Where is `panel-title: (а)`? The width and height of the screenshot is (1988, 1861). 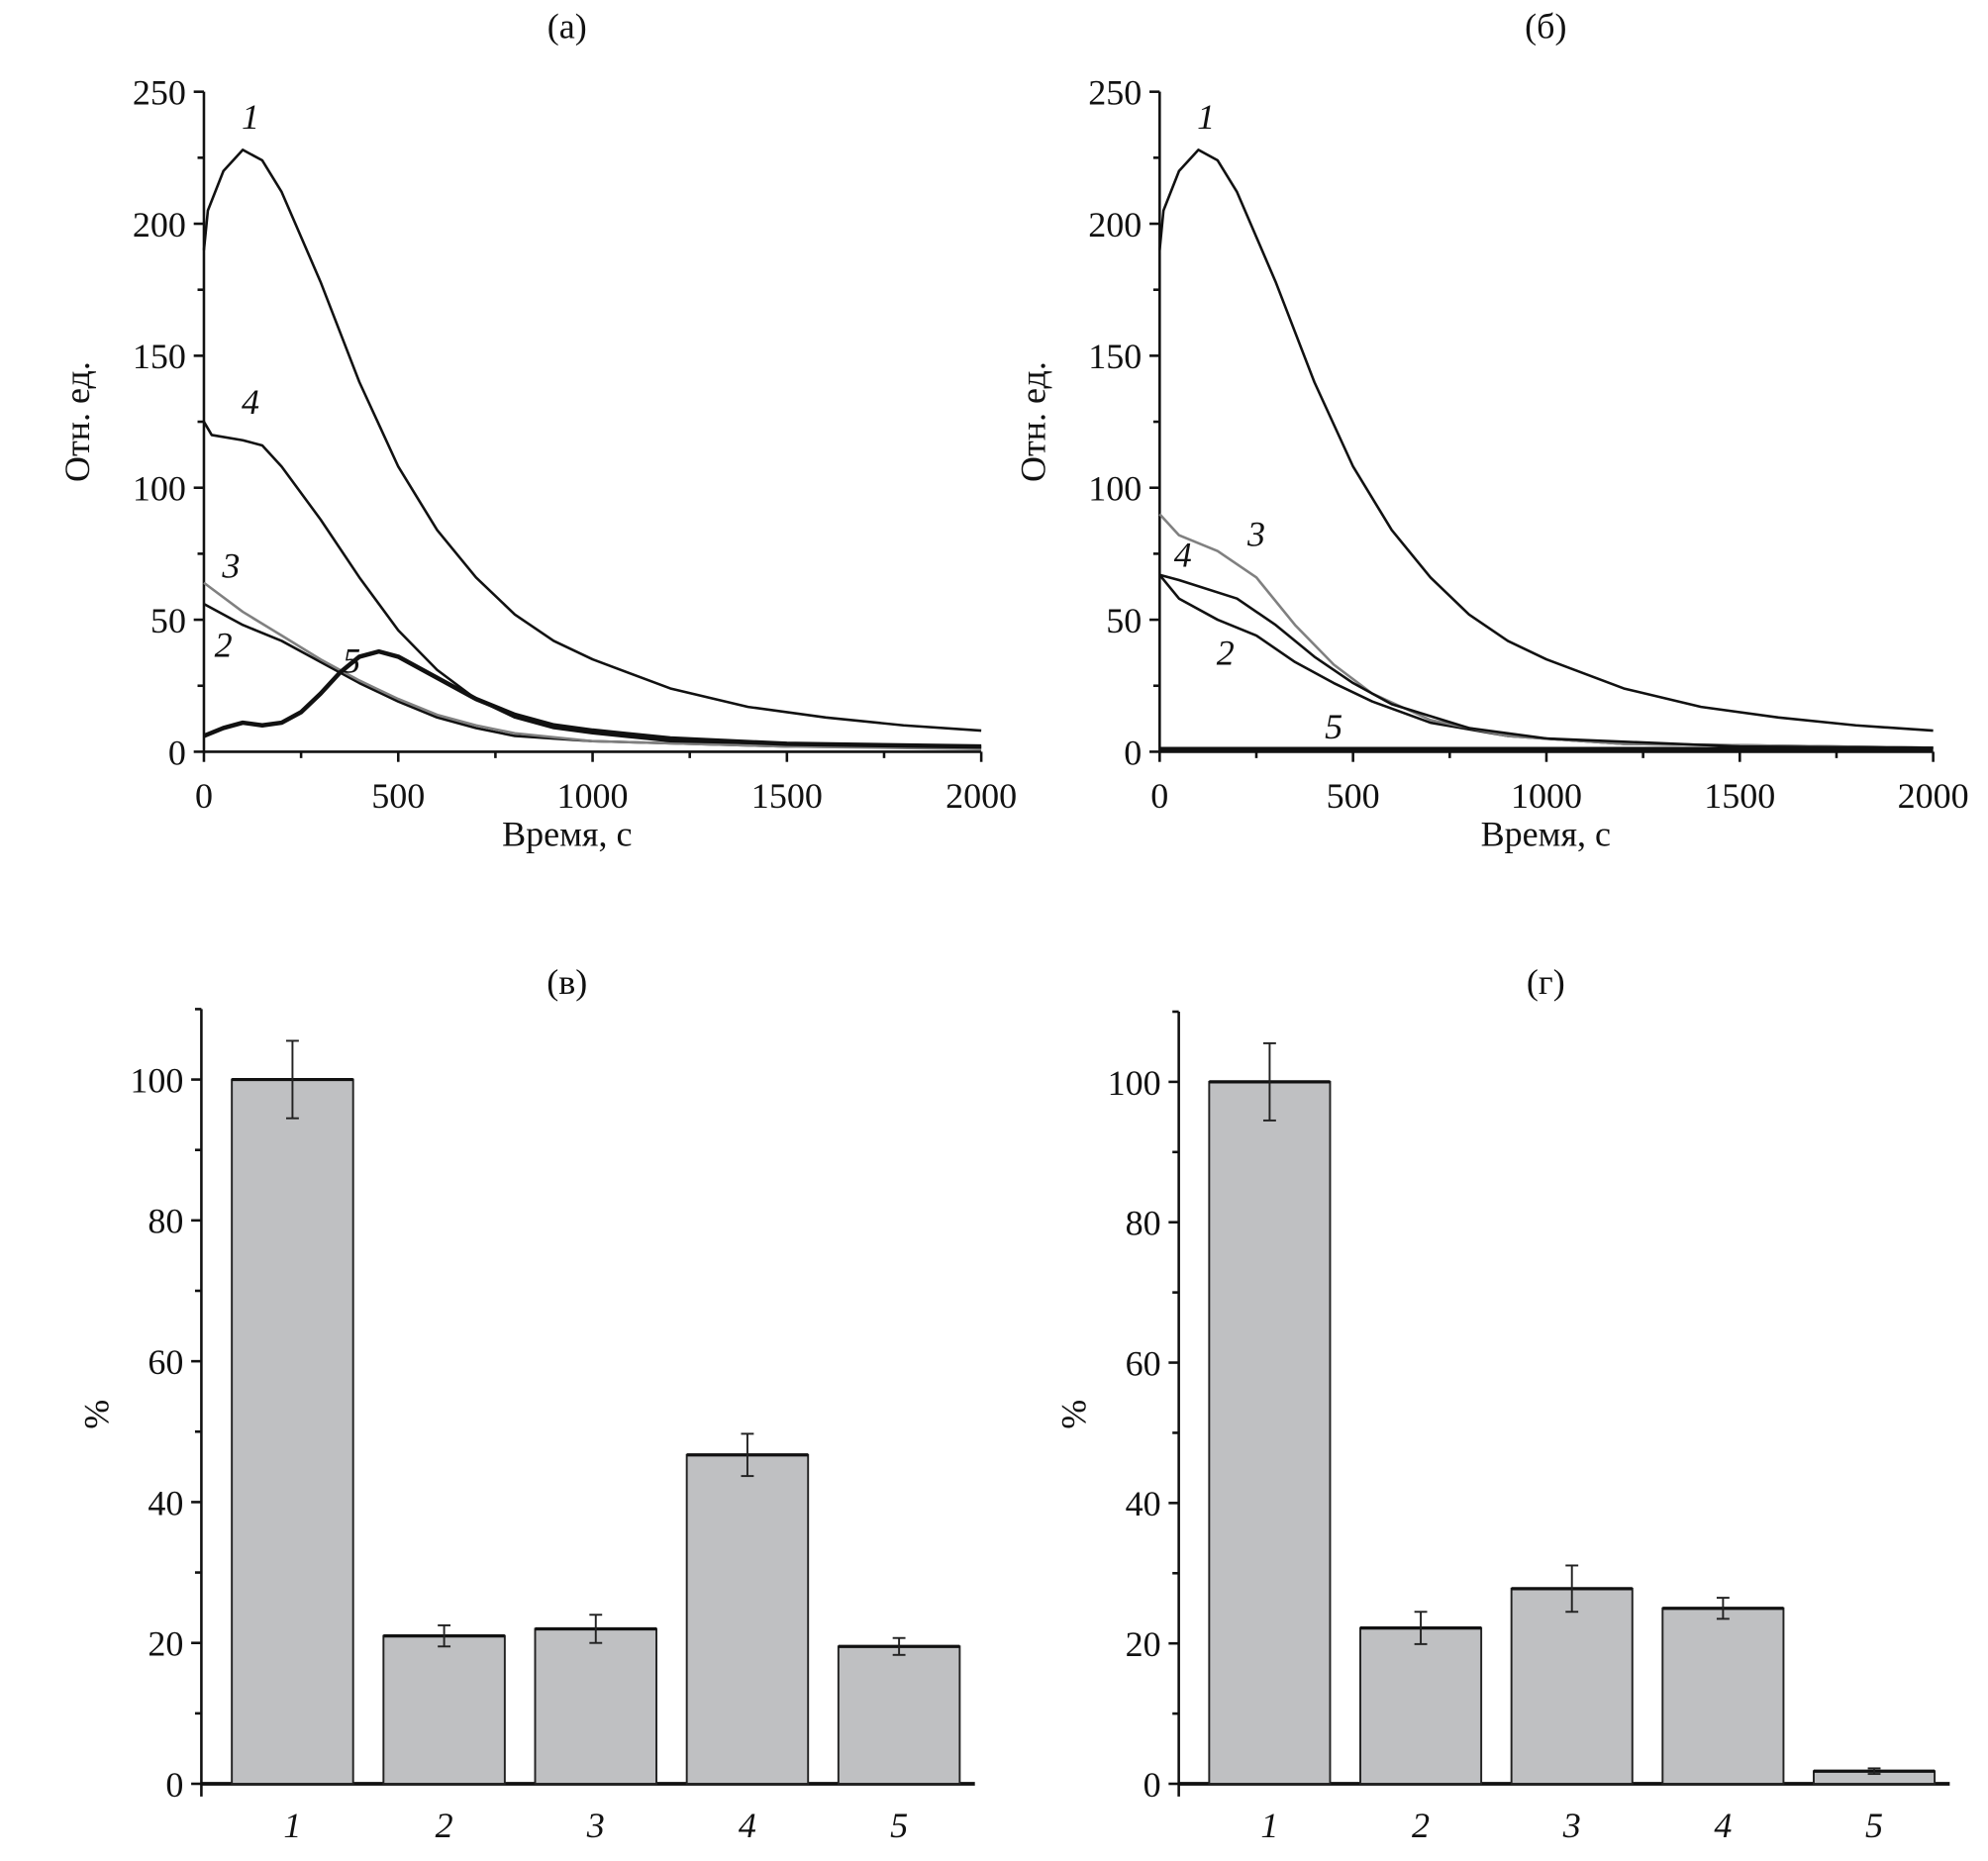 panel-title: (а) is located at coordinates (567, 27).